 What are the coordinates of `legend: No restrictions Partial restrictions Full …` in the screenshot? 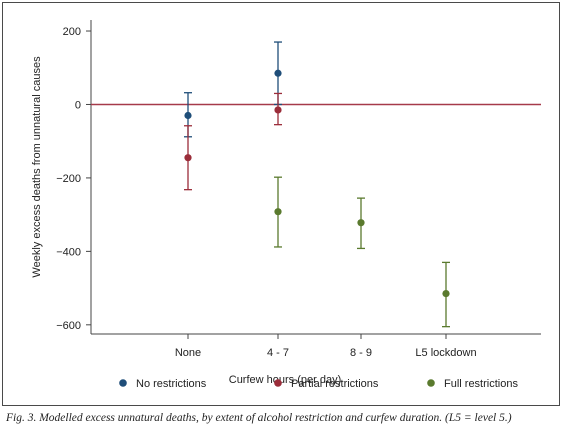 It's located at (318, 384).